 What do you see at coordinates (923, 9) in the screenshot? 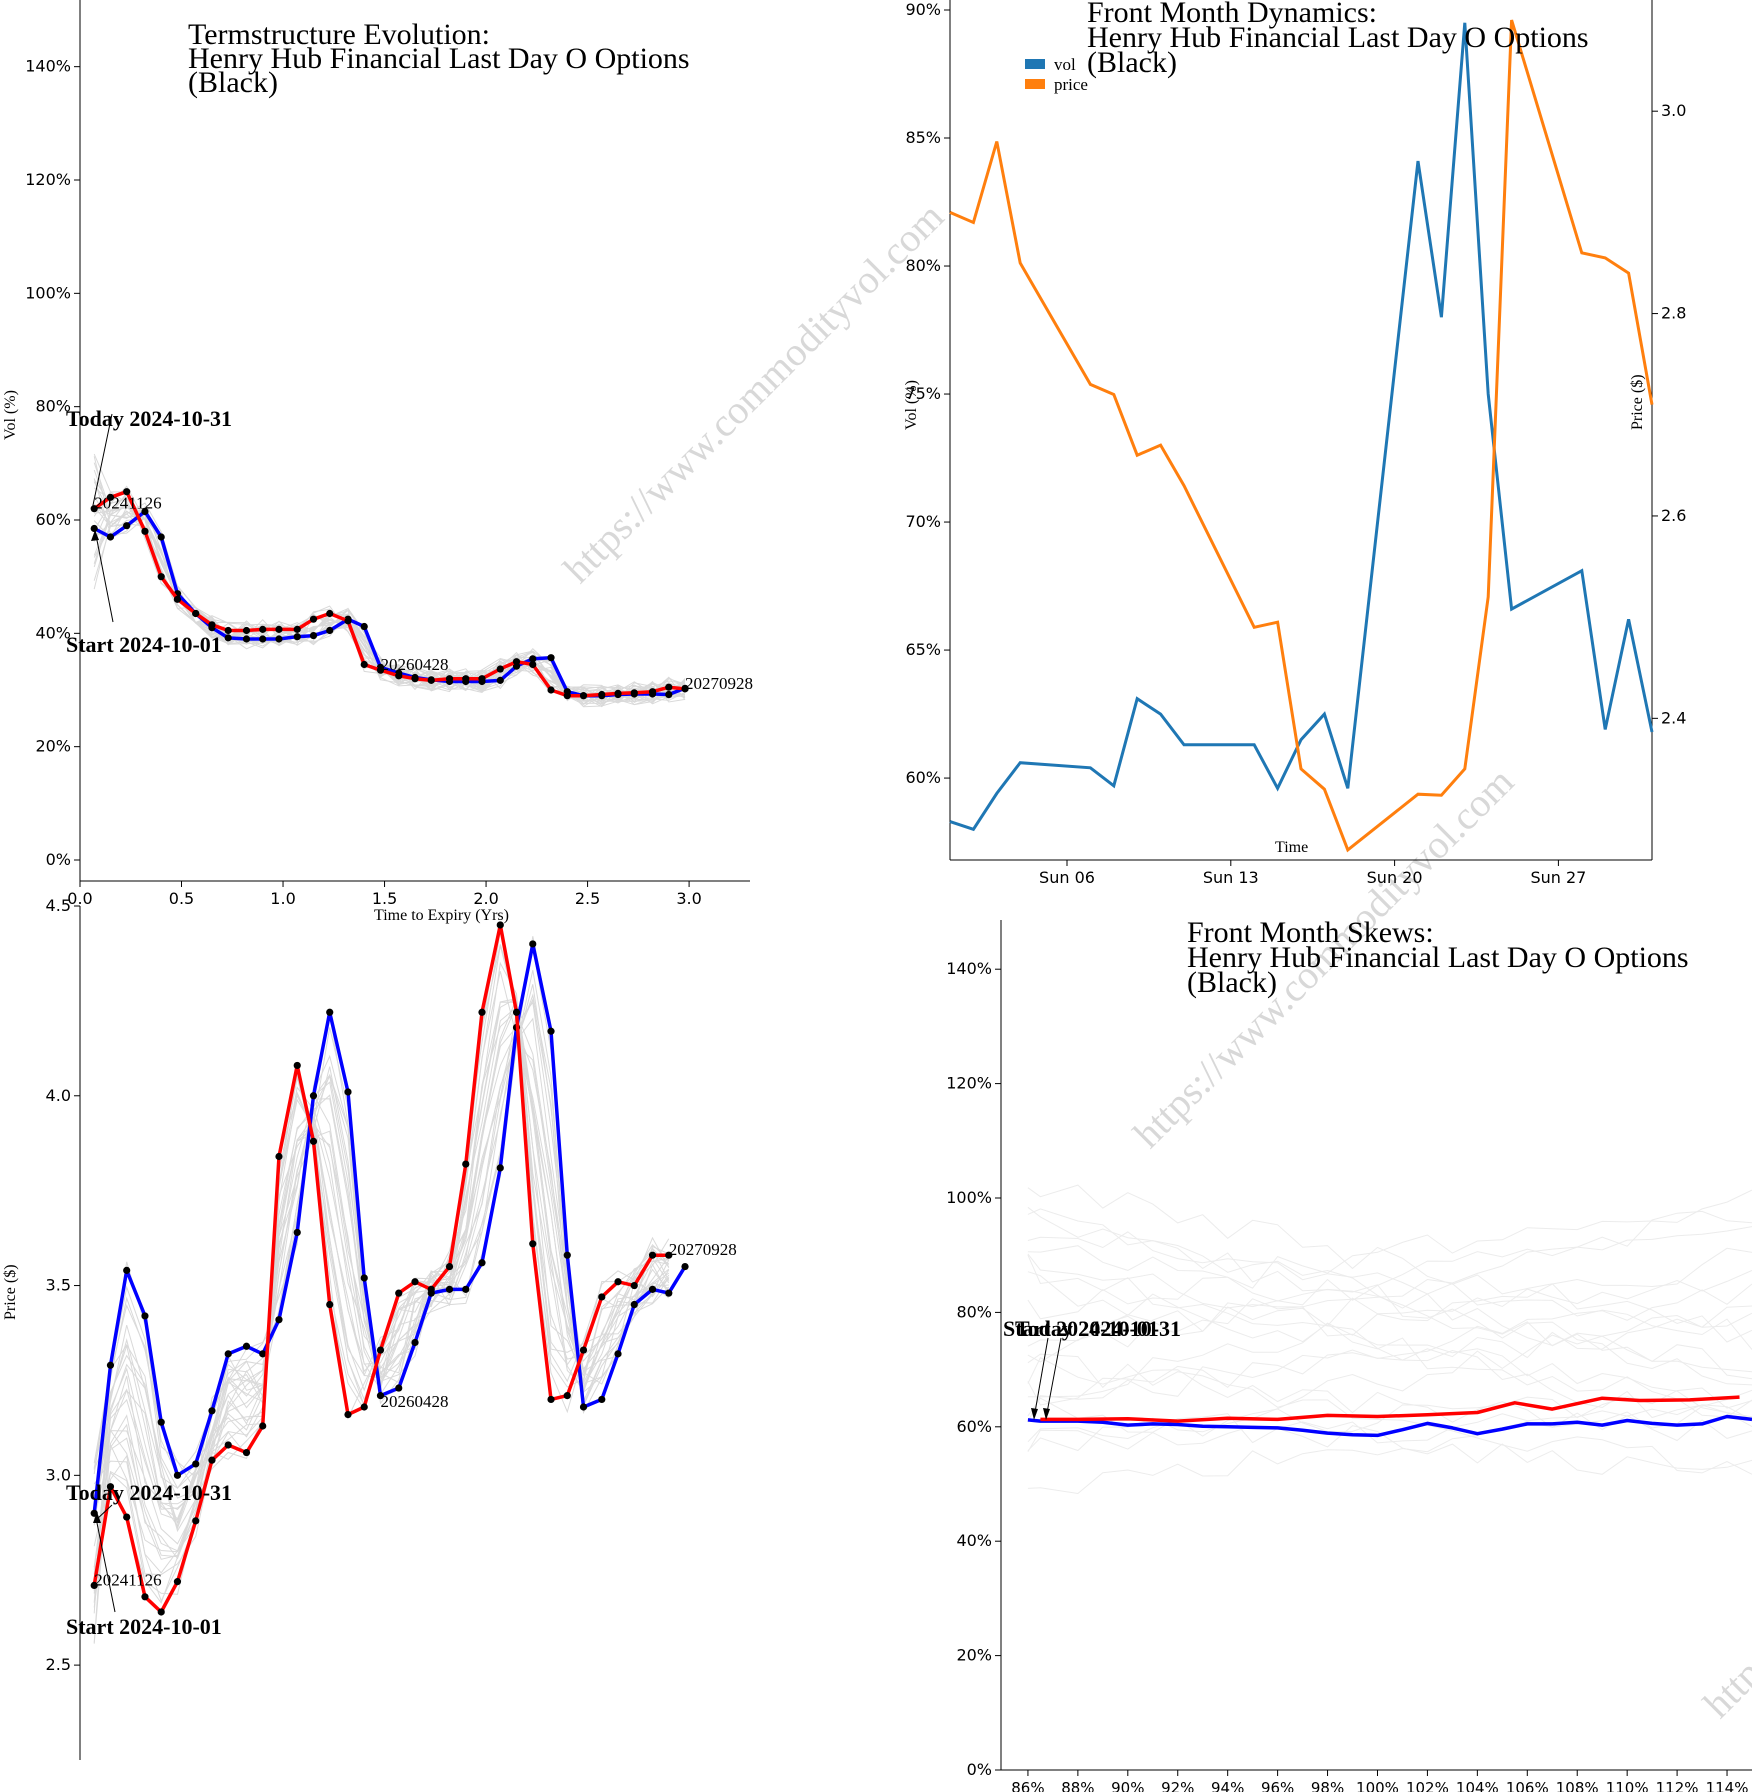
I see `y-tick-label: 90%` at bounding box center [923, 9].